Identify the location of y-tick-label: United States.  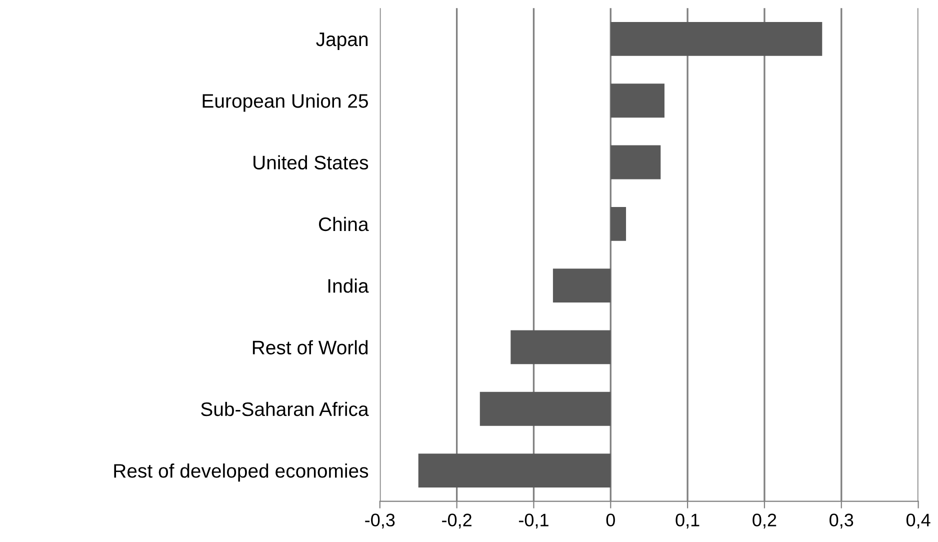
(311, 162).